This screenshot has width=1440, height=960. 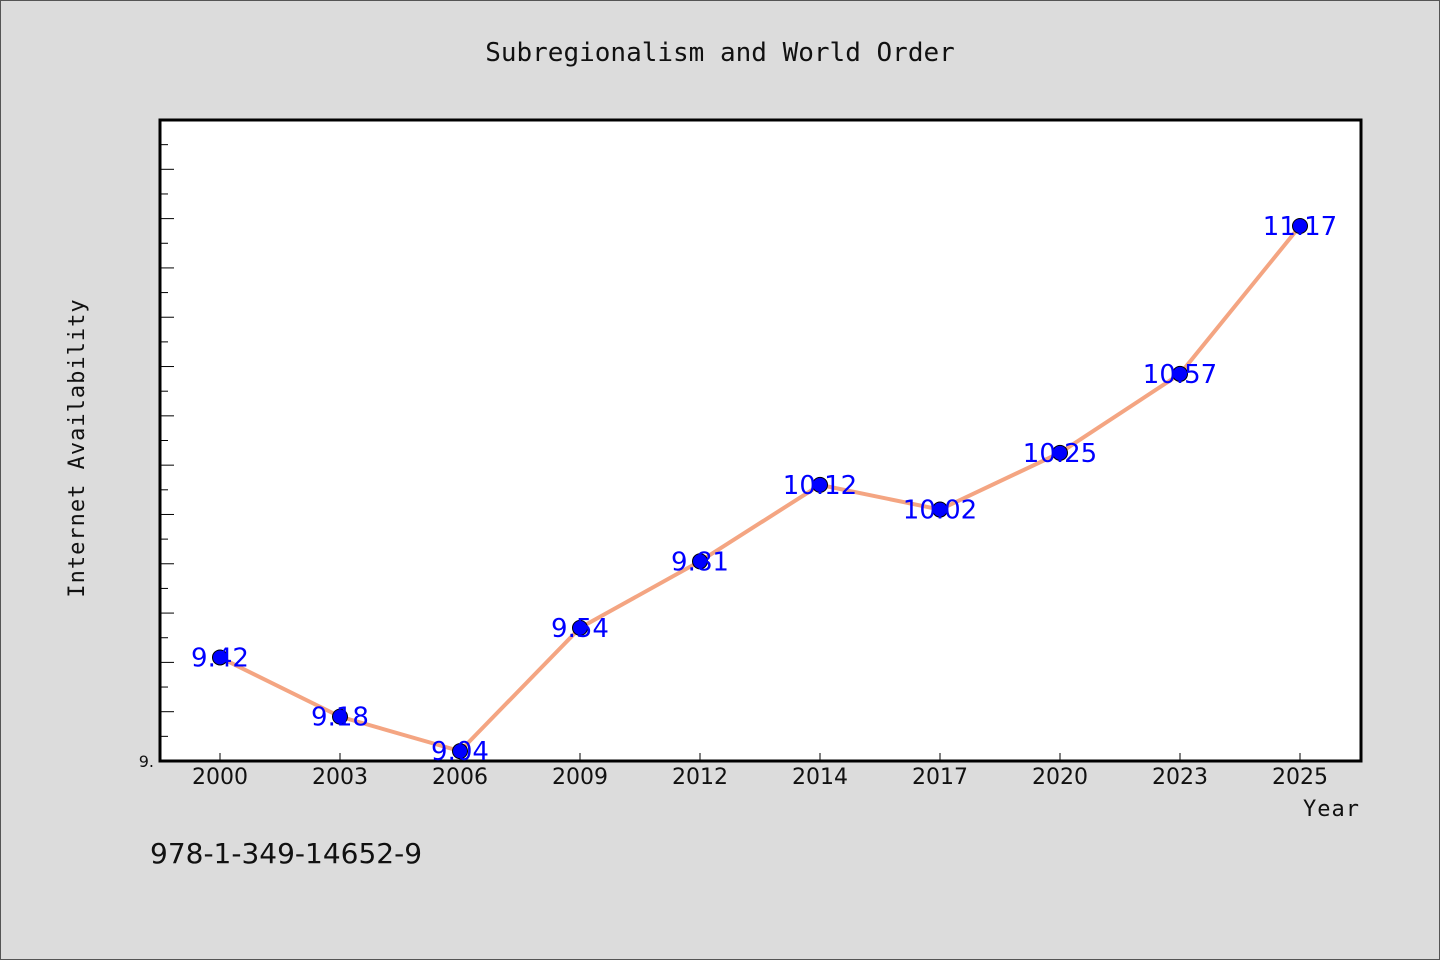 I want to click on data-label: 10.25, so click(x=1060, y=454).